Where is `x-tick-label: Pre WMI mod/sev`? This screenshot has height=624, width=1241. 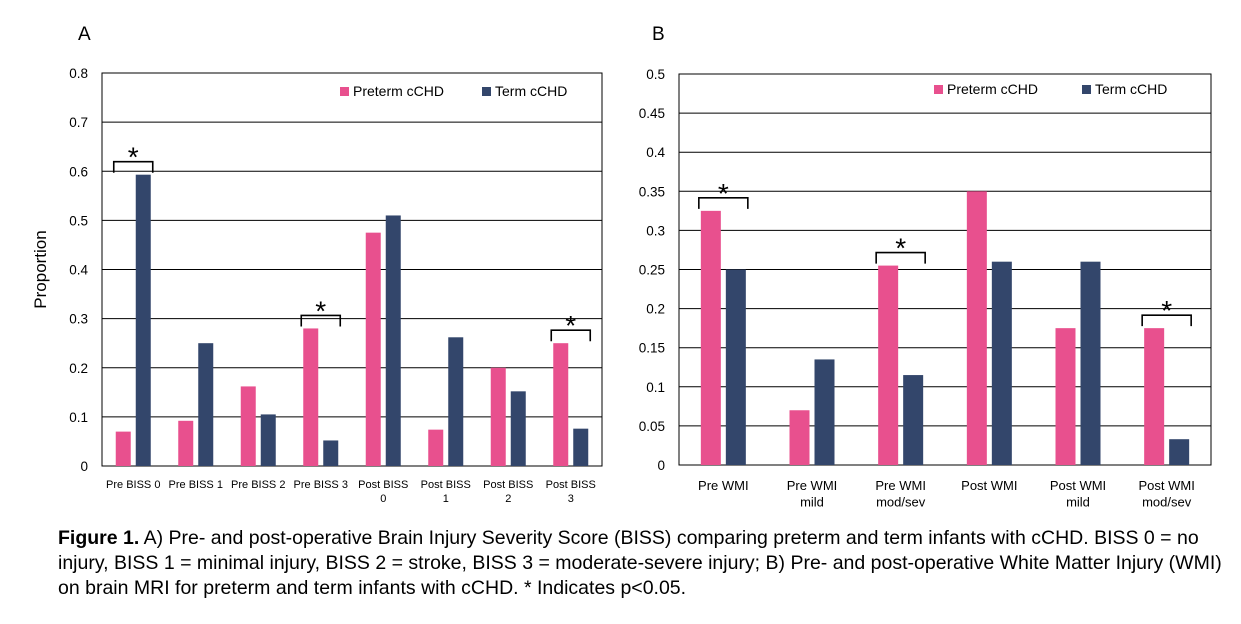
x-tick-label: Pre WMI mod/sev is located at coordinates (900, 493).